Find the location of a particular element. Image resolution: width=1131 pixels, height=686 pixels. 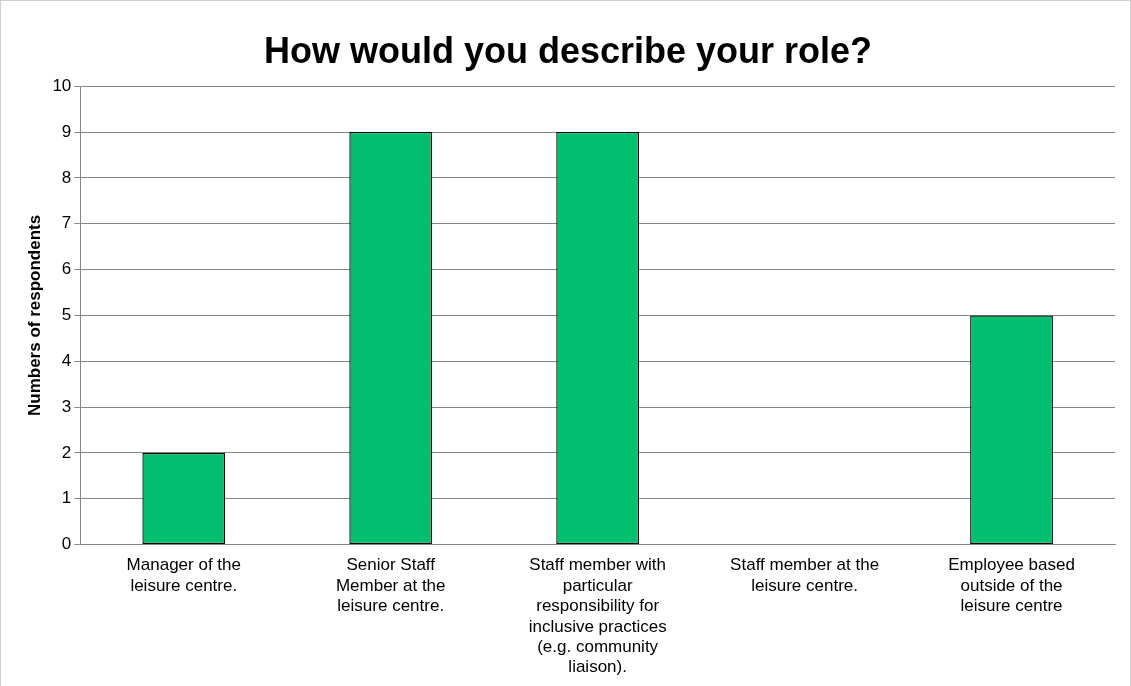

y-tick-label: 10 is located at coordinates (62, 85).